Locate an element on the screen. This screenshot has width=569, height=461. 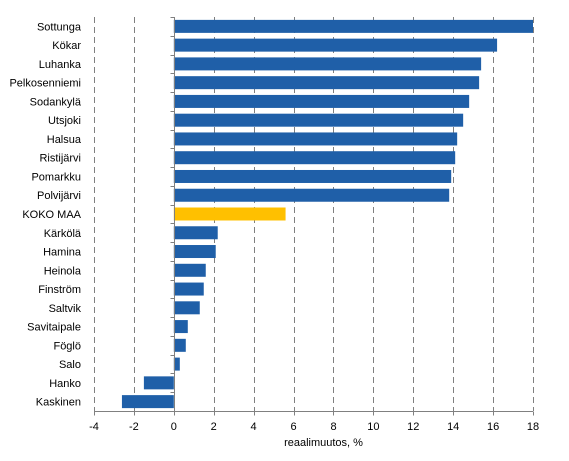
x-tick-label: 0 is located at coordinates (174, 427).